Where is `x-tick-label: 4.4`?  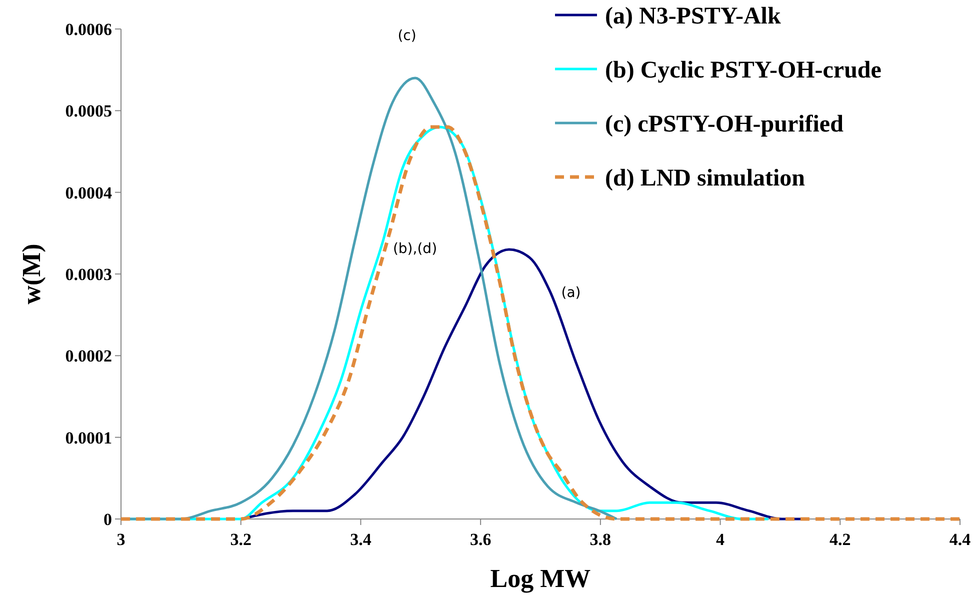 x-tick-label: 4.4 is located at coordinates (960, 539).